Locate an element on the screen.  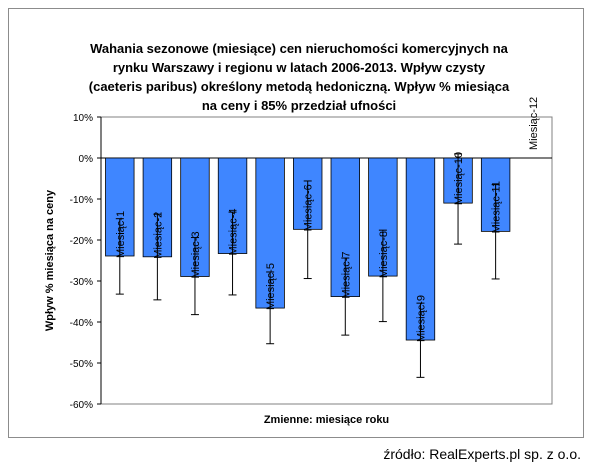
y-axis-label: Wpływ % miesiąca na ceny is located at coordinates (50, 260).